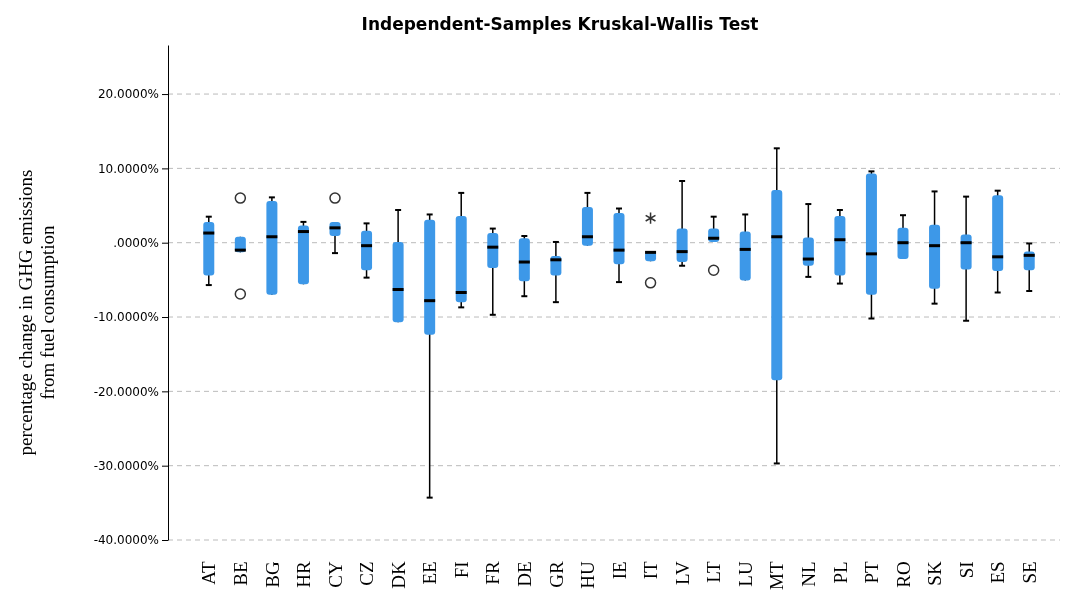  What do you see at coordinates (398, 575) in the screenshot?
I see `x-tick-label: DK` at bounding box center [398, 575].